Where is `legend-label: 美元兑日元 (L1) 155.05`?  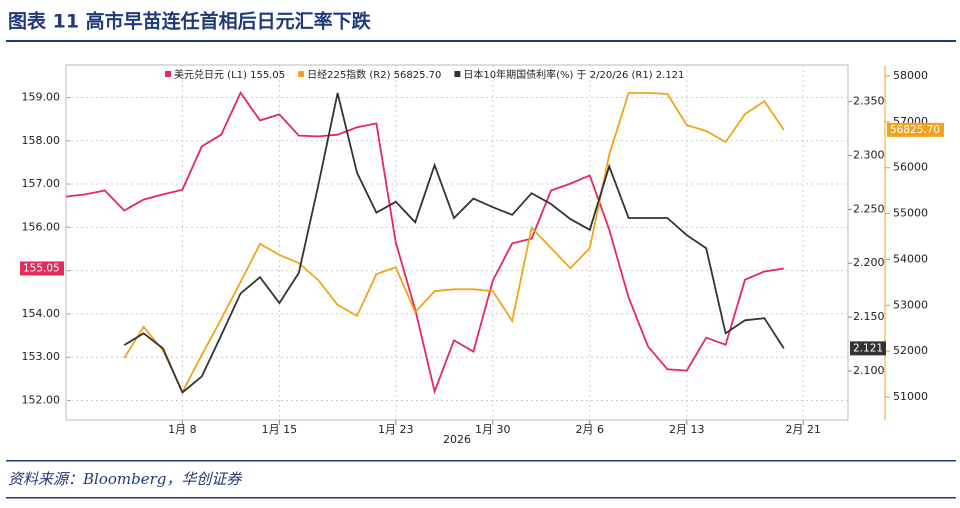
legend-label: 美元兑日元 (L1) 155.05 is located at coordinates (229, 74).